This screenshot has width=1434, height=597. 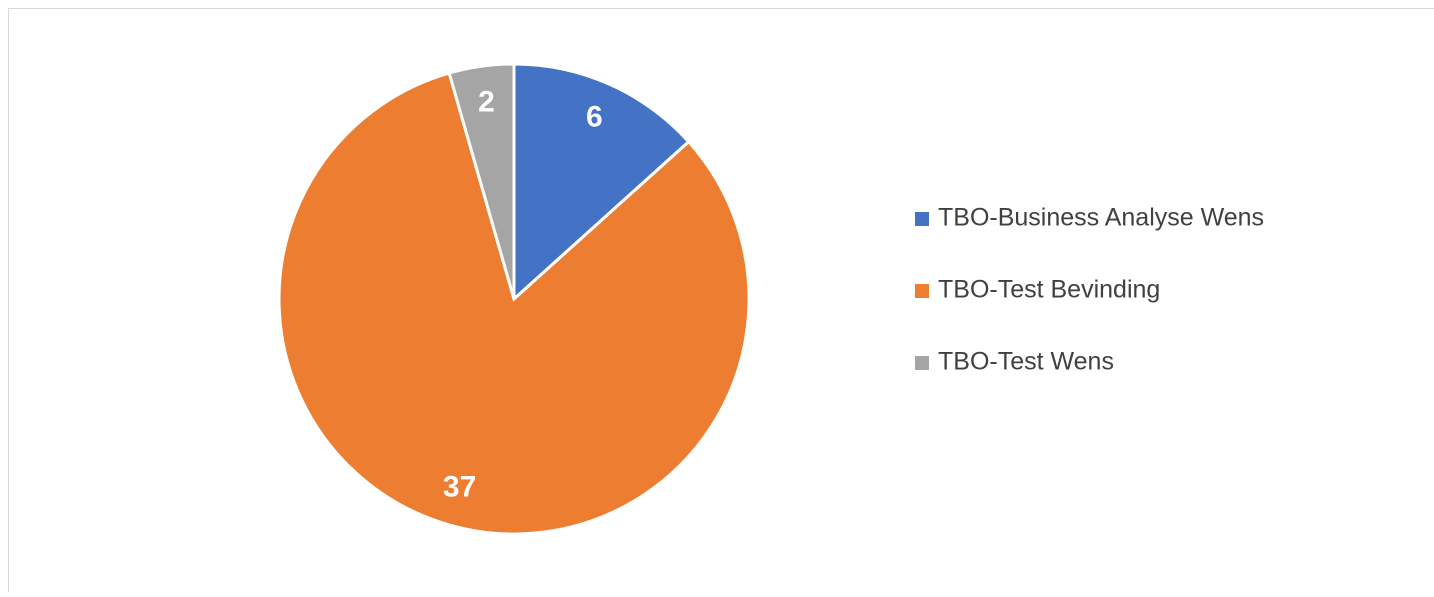 What do you see at coordinates (594, 117) in the screenshot?
I see `data-label: 6` at bounding box center [594, 117].